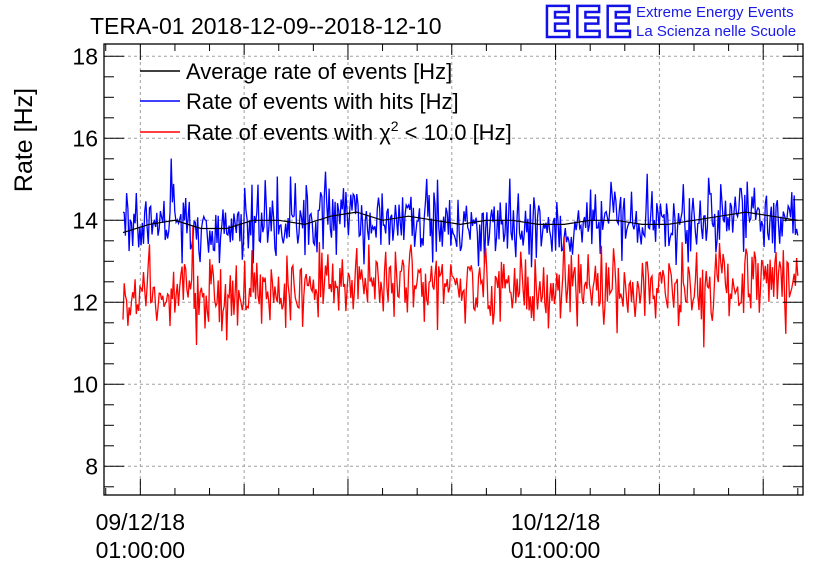 Image resolution: width=836 pixels, height=572 pixels. What do you see at coordinates (85, 138) in the screenshot?
I see `y-tick-label-16: 16` at bounding box center [85, 138].